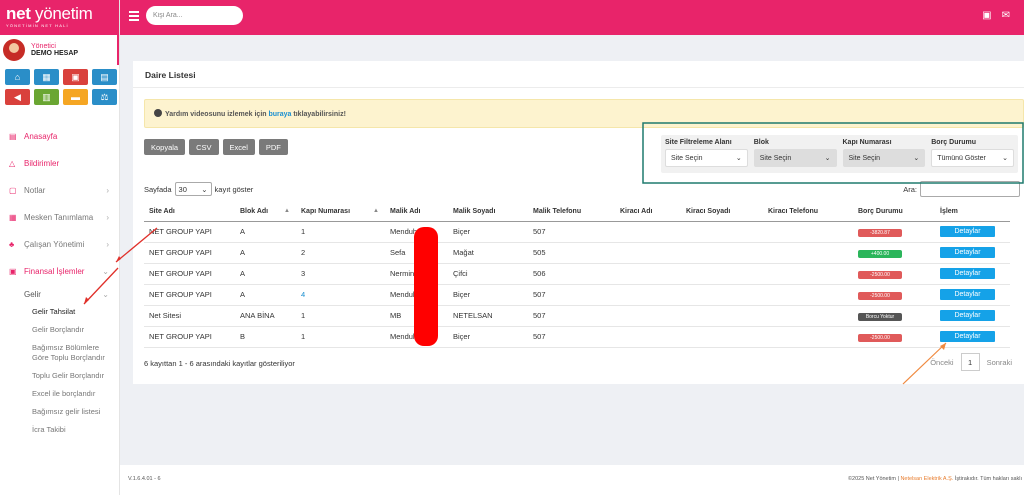  I want to click on sidebar-item-gelir-tahsilat: Gelir Tahsilat, so click(54, 311).